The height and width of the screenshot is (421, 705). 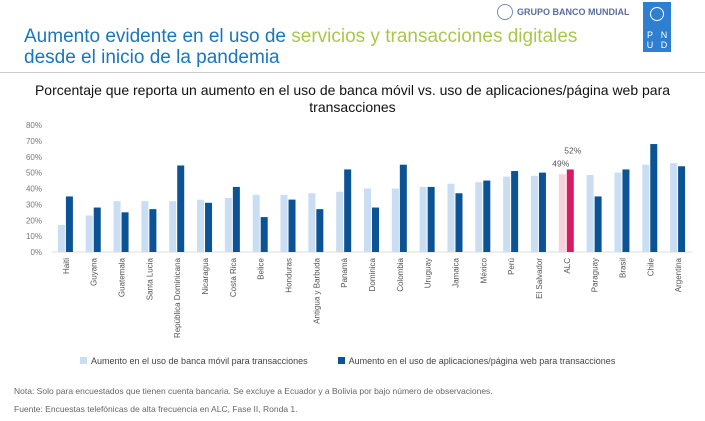 I want to click on x-tick-label: Dominica, so click(x=372, y=274).